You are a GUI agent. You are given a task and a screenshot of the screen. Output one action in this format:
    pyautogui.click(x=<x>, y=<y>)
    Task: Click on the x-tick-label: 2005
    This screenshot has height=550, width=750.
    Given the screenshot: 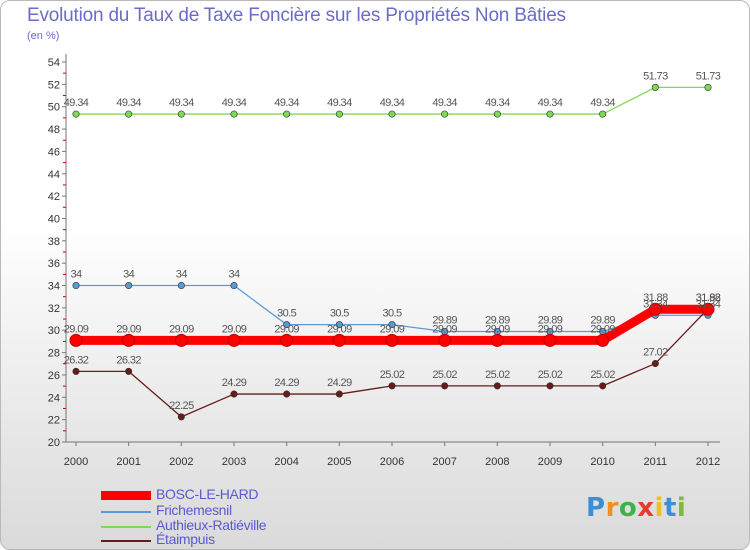 What is the action you would take?
    pyautogui.click(x=339, y=462)
    